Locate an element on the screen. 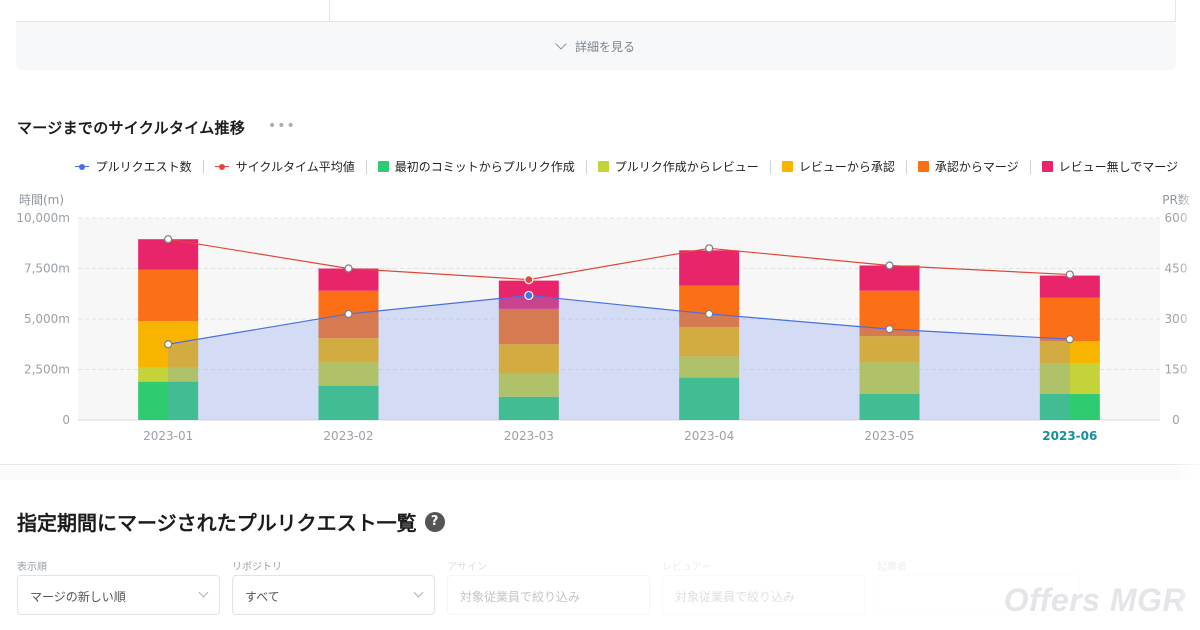 This screenshot has height=630, width=1200. y-tick-label: 5,000m is located at coordinates (47, 319).